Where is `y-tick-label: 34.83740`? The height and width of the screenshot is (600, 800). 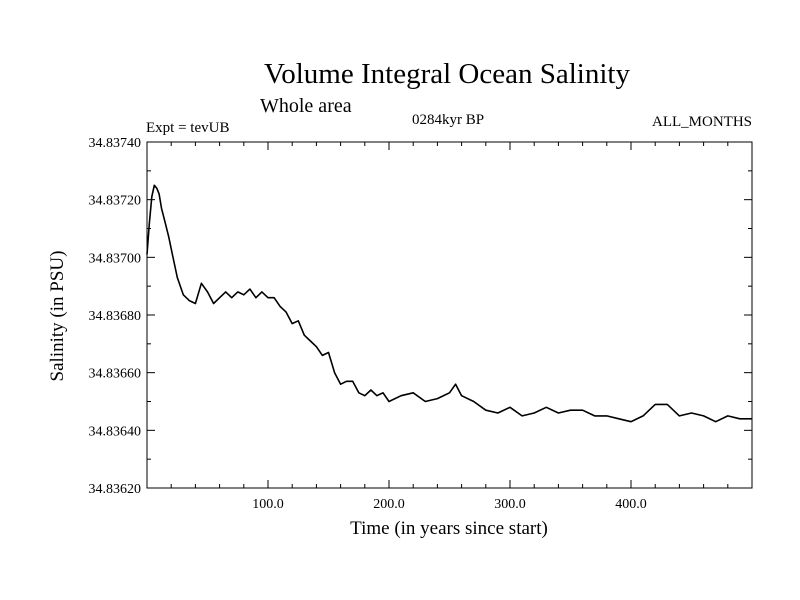 y-tick-label: 34.83740 is located at coordinates (115, 143).